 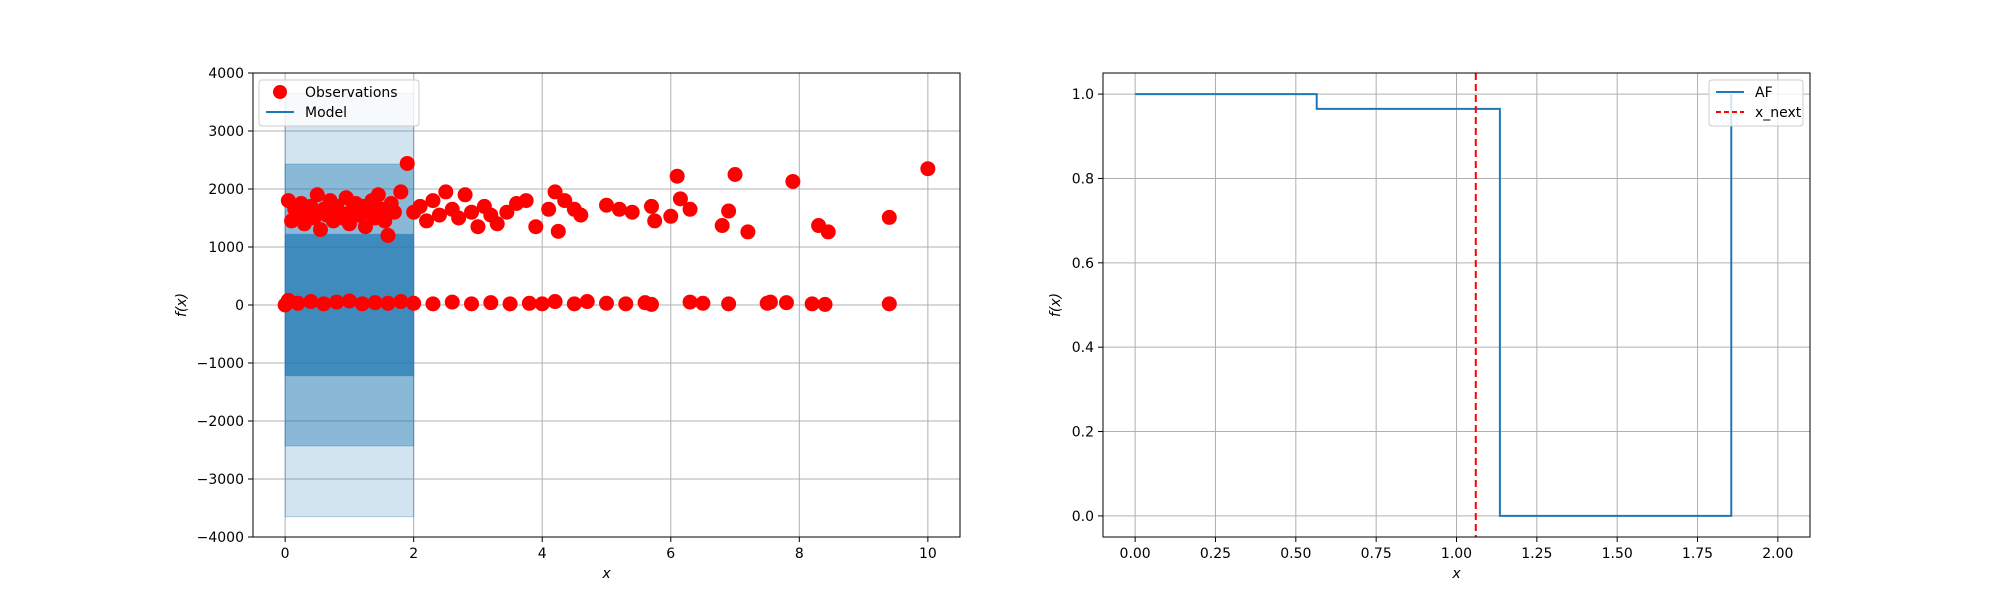 What do you see at coordinates (1135, 554) in the screenshot?
I see `right-x-tick-label: 0.00` at bounding box center [1135, 554].